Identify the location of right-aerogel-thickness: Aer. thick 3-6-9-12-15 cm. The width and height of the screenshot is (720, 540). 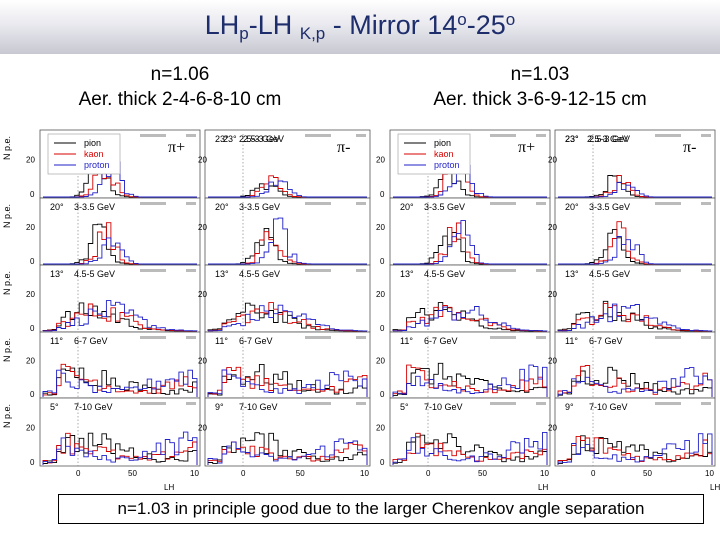
(540, 99).